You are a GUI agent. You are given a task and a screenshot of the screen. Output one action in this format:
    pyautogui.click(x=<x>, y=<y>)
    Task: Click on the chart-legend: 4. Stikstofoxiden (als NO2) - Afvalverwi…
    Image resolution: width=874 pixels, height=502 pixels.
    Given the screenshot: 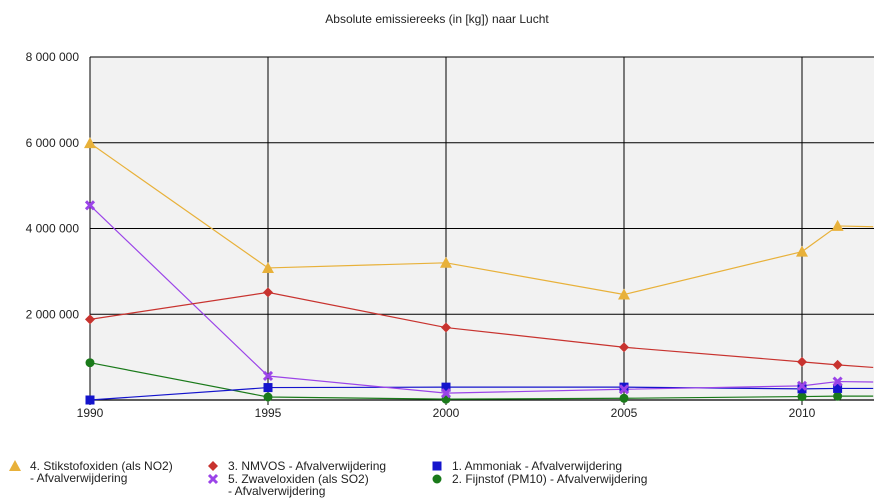 What is the action you would take?
    pyautogui.click(x=437, y=480)
    